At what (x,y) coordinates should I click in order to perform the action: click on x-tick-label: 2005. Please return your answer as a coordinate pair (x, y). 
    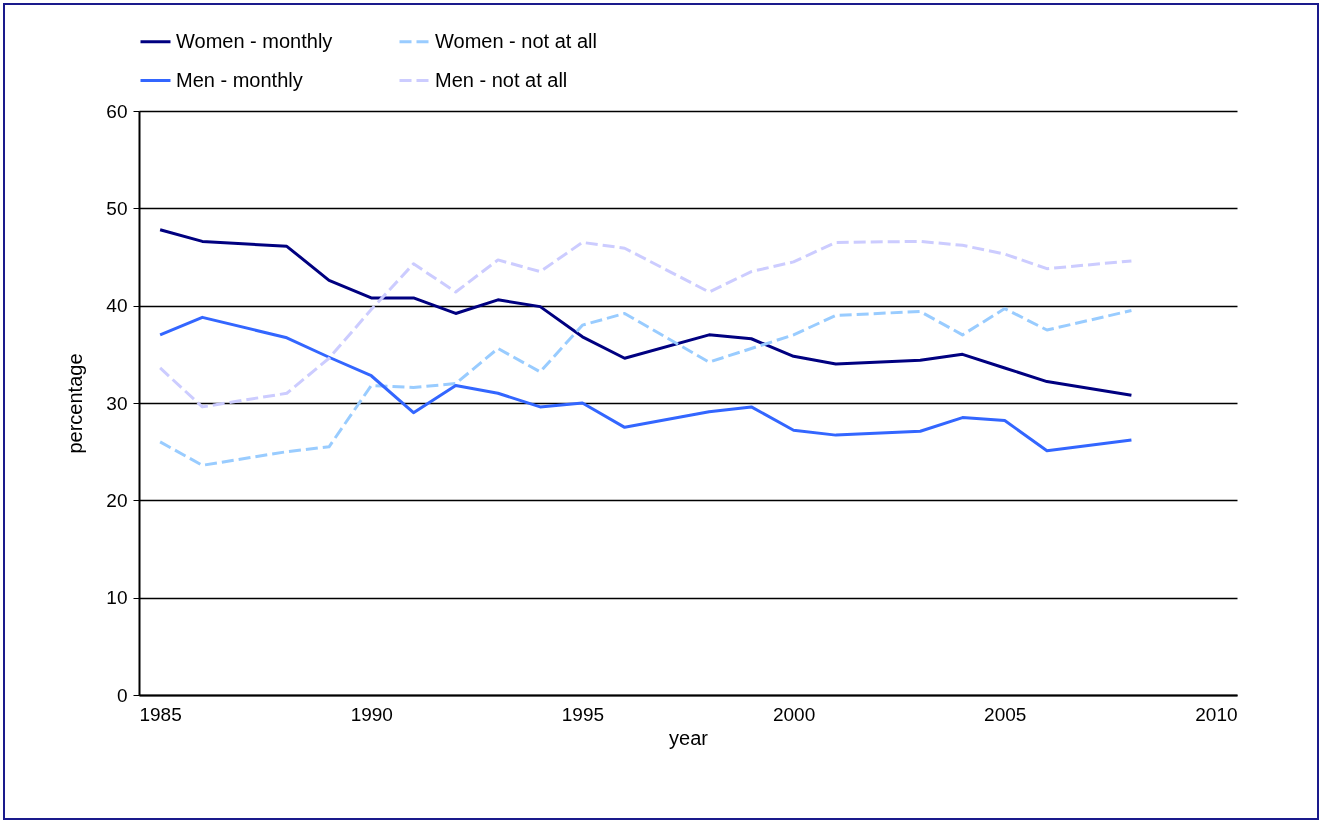
    Looking at the image, I should click on (1005, 714).